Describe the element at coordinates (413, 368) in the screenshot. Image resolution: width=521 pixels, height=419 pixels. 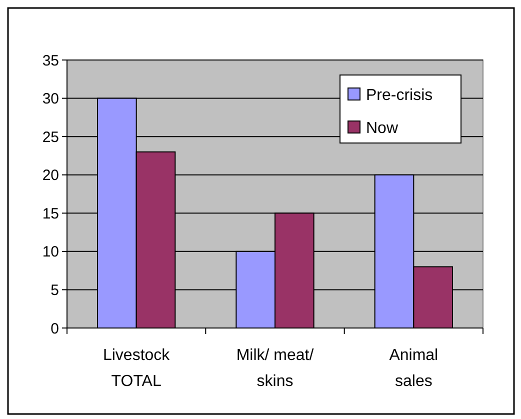
I see `x-tick-label: Animal sales` at that location.